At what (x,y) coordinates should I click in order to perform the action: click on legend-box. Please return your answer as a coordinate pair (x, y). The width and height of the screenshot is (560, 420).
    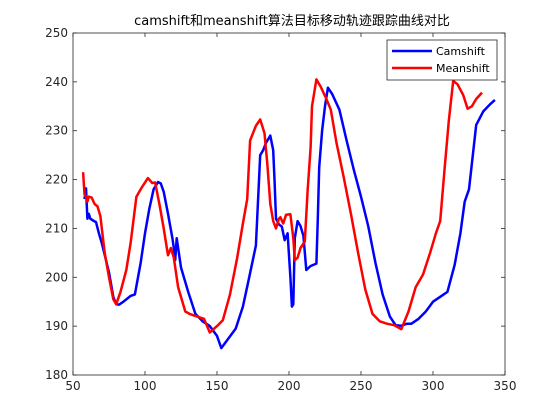
    Looking at the image, I should click on (442, 60).